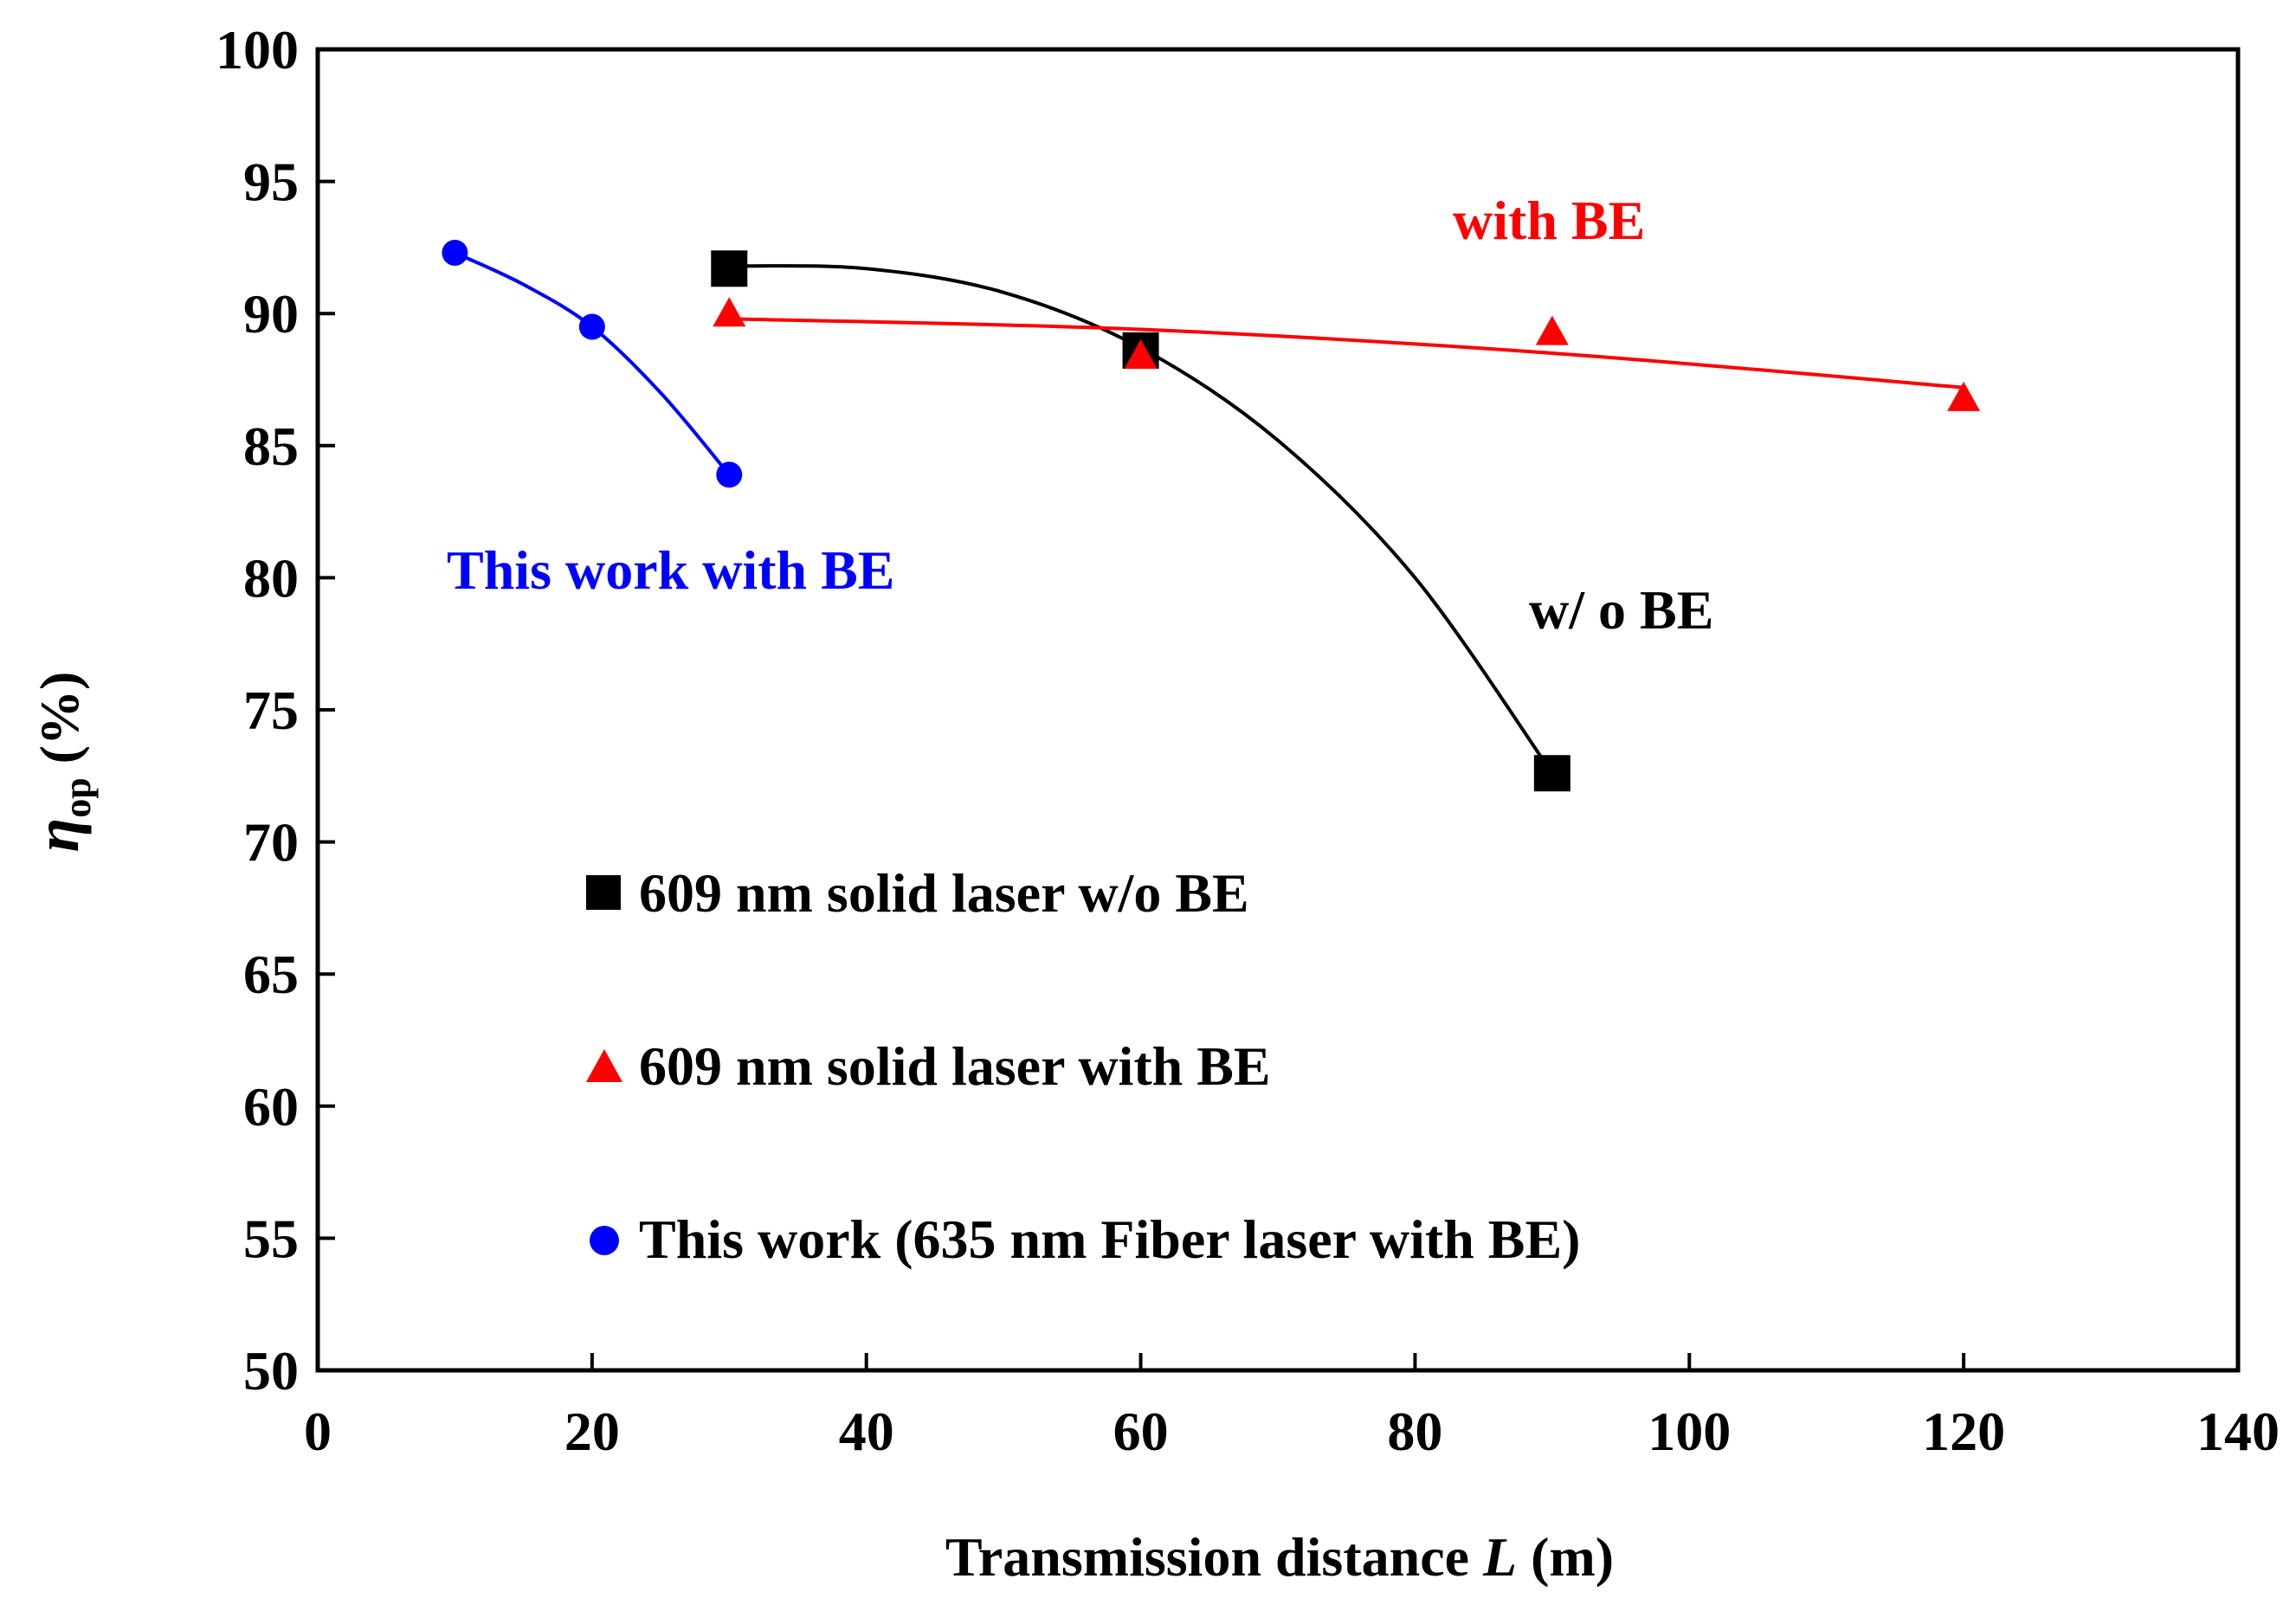 The image size is (2296, 1598). I want to click on x-tick-label: 20, so click(592, 1431).